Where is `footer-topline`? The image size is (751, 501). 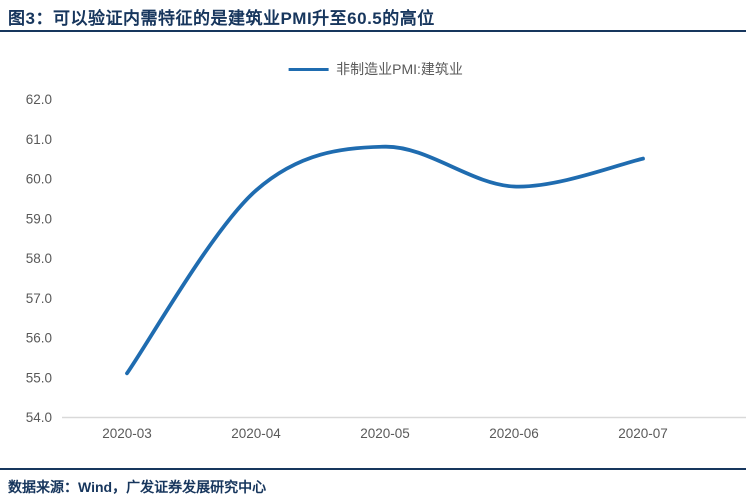 footer-topline is located at coordinates (373, 469).